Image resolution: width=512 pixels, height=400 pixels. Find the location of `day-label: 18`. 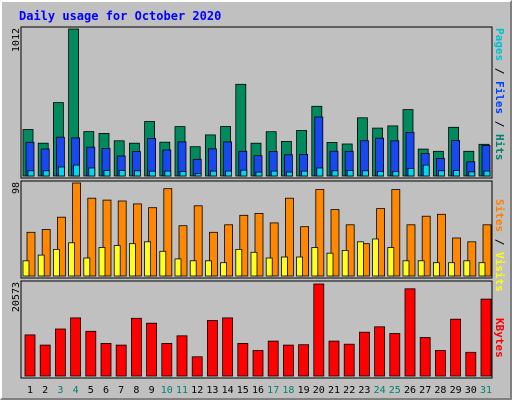

day-label: 18 is located at coordinates (288, 390).